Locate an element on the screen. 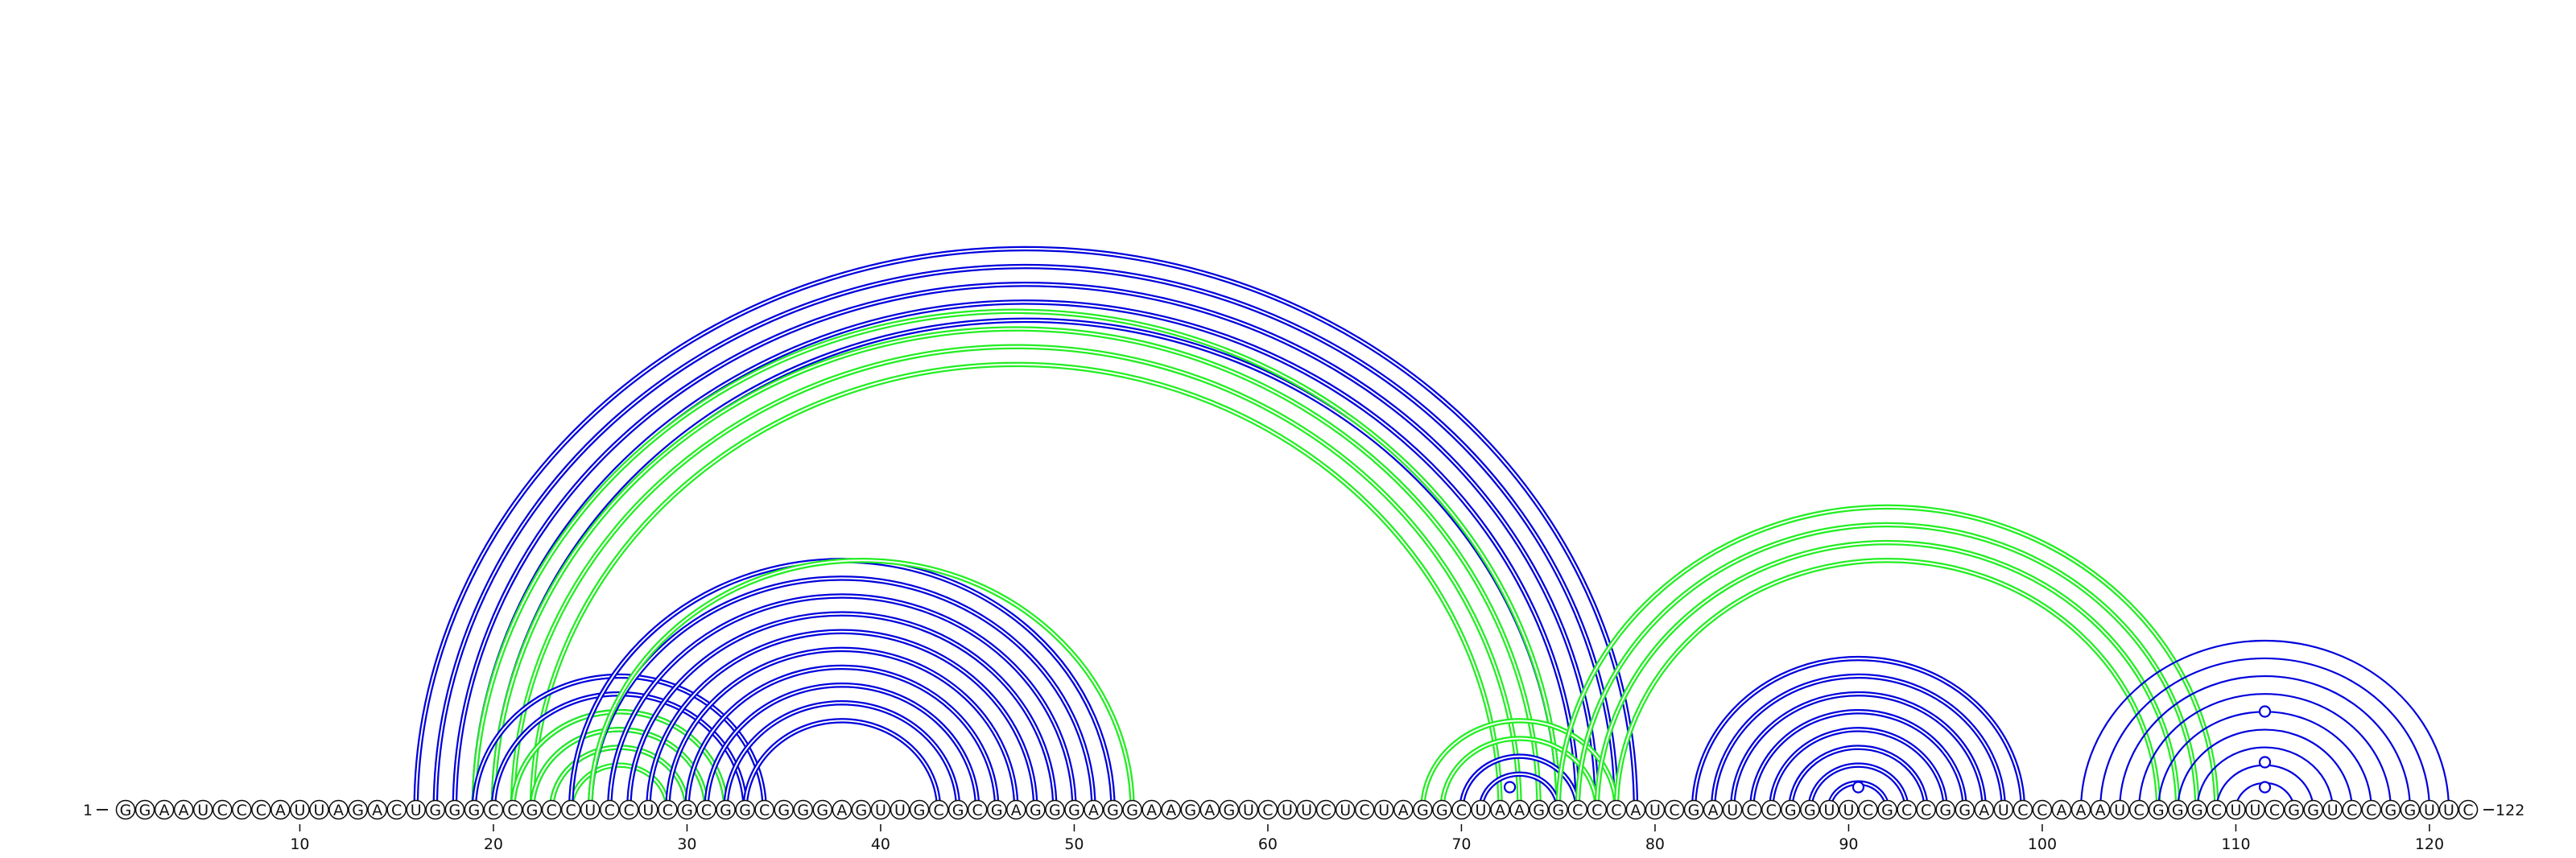  arc-71-75-inner is located at coordinates (1519, 792).